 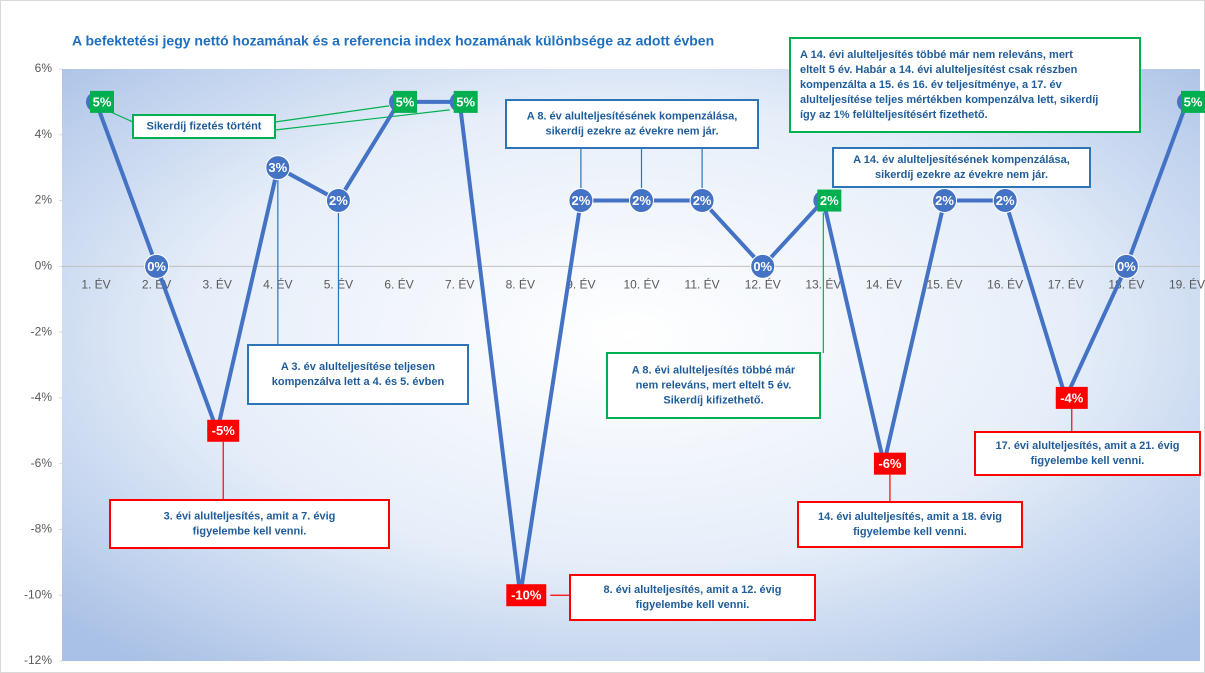 What do you see at coordinates (38, 594) in the screenshot?
I see `y-tick-label: -10%` at bounding box center [38, 594].